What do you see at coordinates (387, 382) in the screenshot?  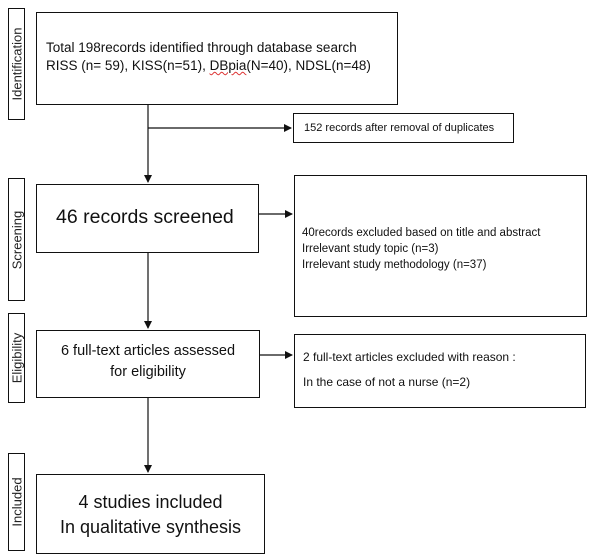 I see `fulltext-excluded-line2: In the case of not a nurse (n=2)` at bounding box center [387, 382].